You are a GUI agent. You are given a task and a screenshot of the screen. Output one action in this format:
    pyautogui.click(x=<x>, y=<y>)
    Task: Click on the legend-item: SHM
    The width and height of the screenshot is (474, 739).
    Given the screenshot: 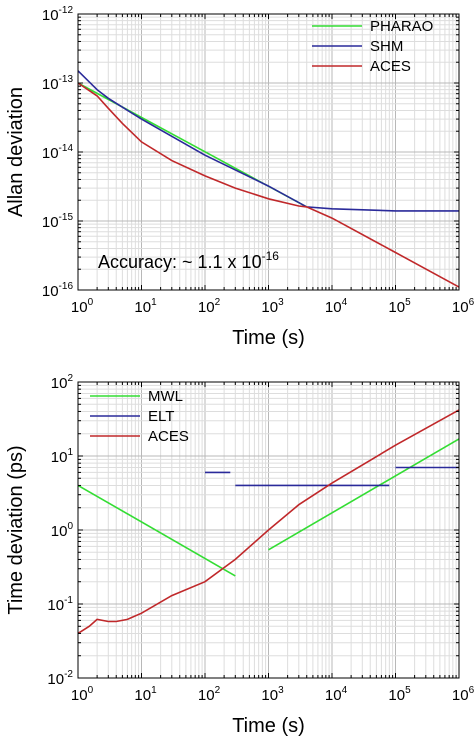 What is the action you would take?
    pyautogui.click(x=357, y=46)
    